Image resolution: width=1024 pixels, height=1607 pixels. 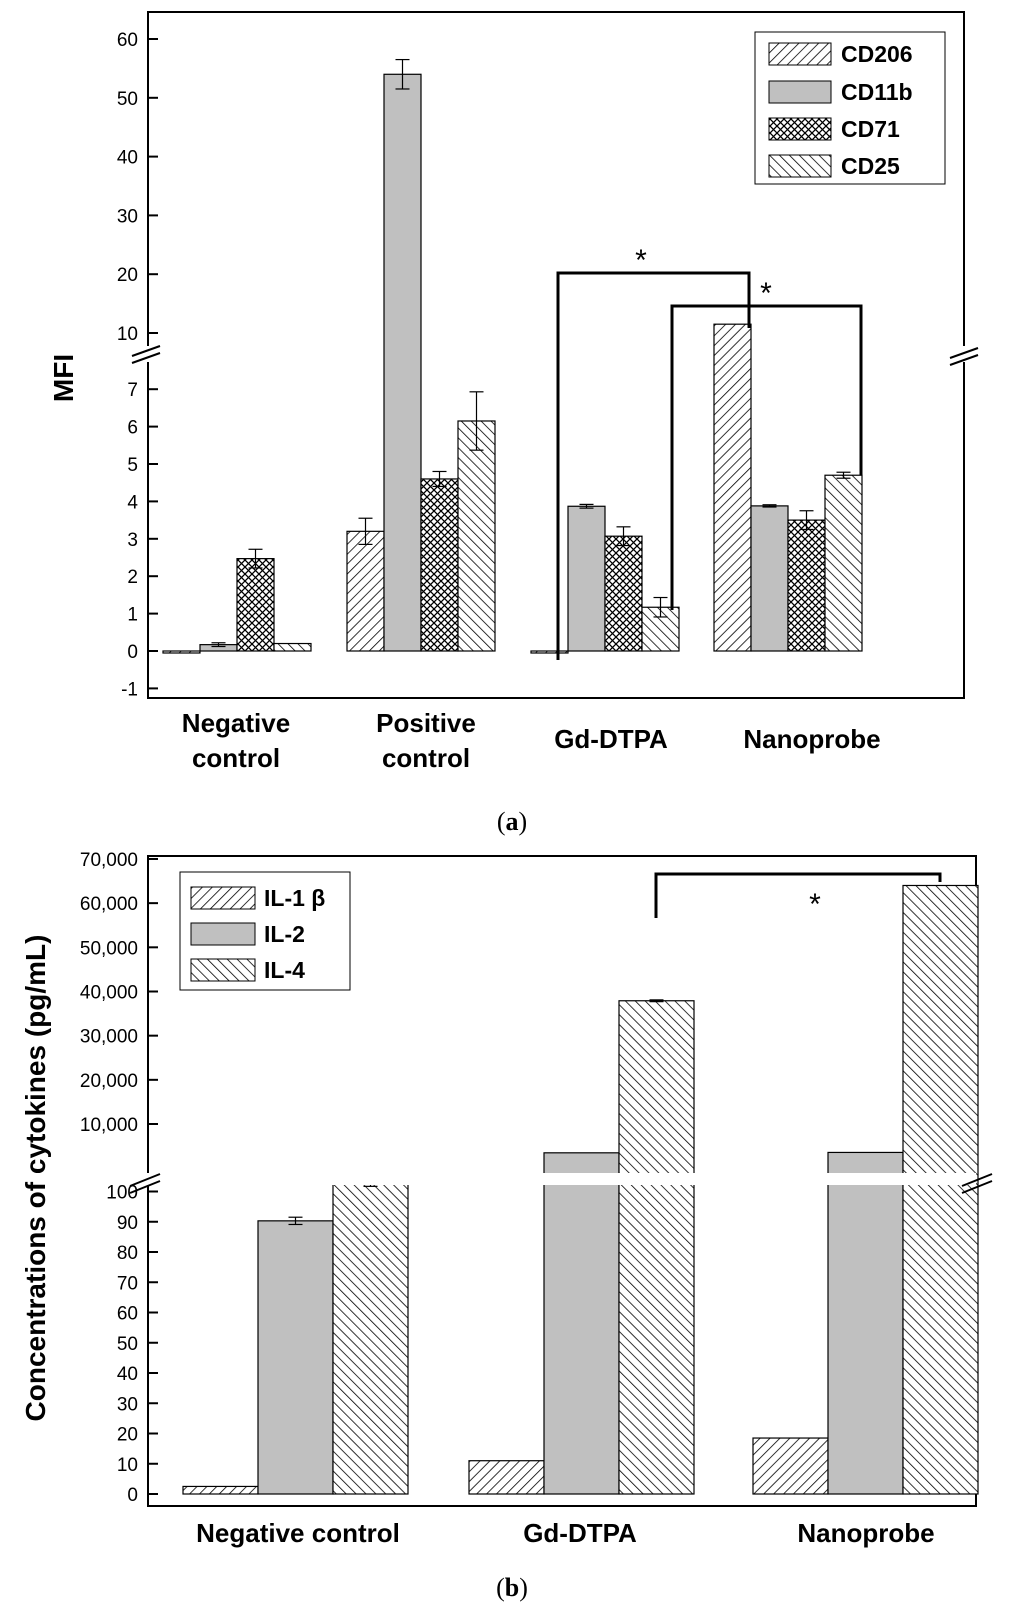 What do you see at coordinates (284, 934) in the screenshot?
I see `legend-label: IL-2` at bounding box center [284, 934].